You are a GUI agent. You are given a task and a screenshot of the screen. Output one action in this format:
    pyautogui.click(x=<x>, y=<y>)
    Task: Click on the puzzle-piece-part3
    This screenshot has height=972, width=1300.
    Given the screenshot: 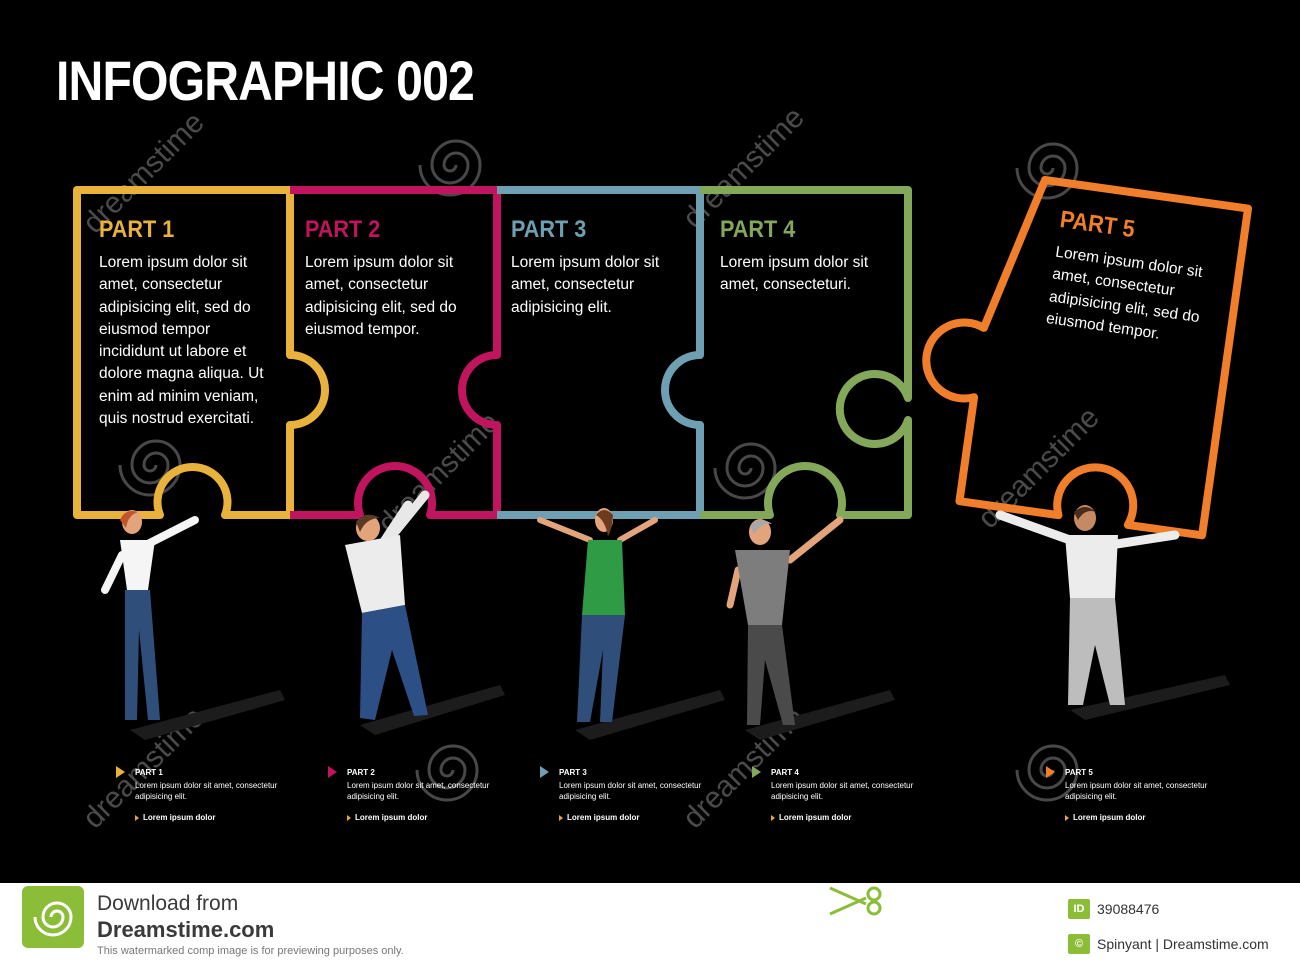 What is the action you would take?
    pyautogui.click(x=600, y=352)
    